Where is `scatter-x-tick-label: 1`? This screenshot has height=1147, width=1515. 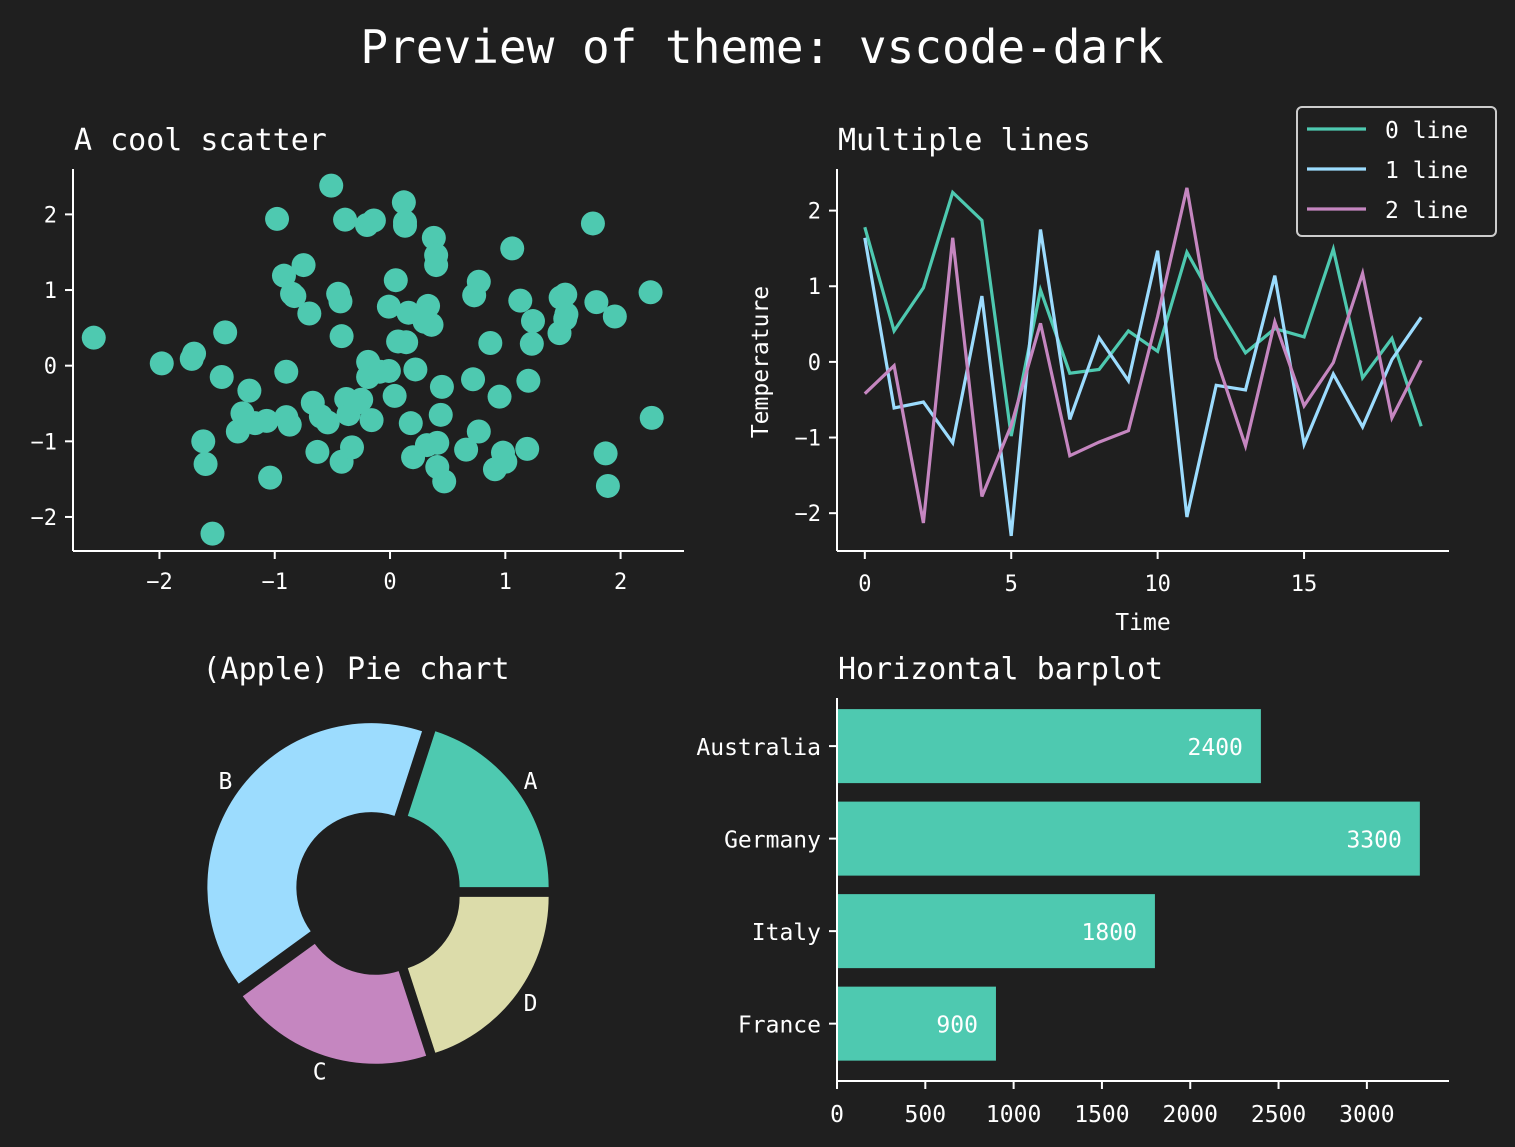 scatter-x-tick-label: 1 is located at coordinates (505, 582).